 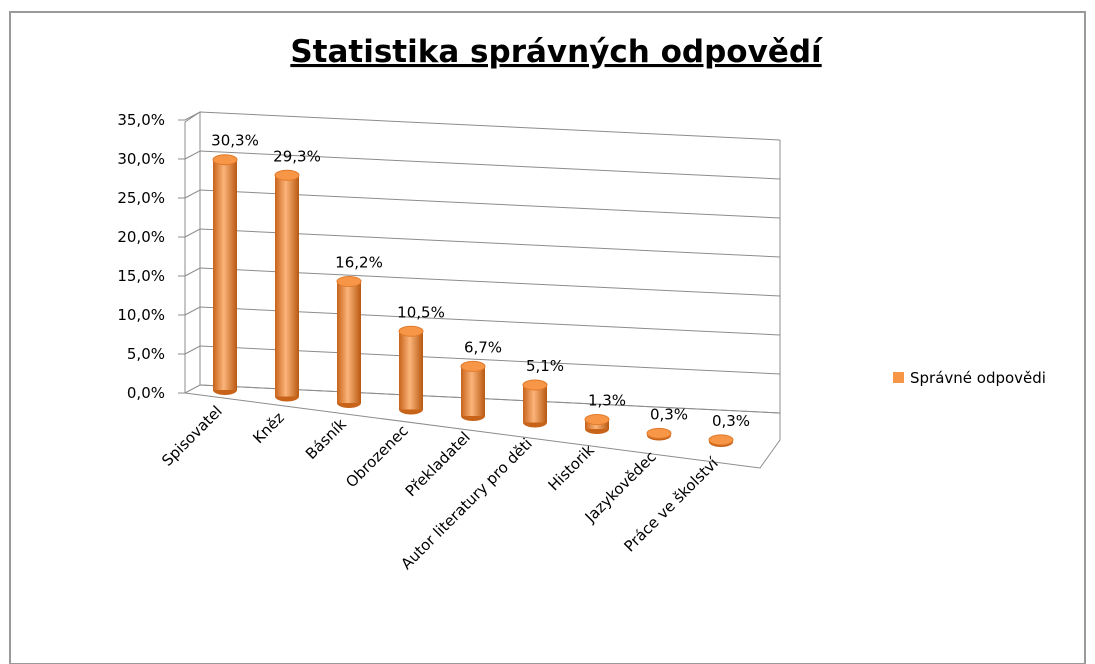 I want to click on y-tick-label: 0,0%, so click(x=146, y=393).